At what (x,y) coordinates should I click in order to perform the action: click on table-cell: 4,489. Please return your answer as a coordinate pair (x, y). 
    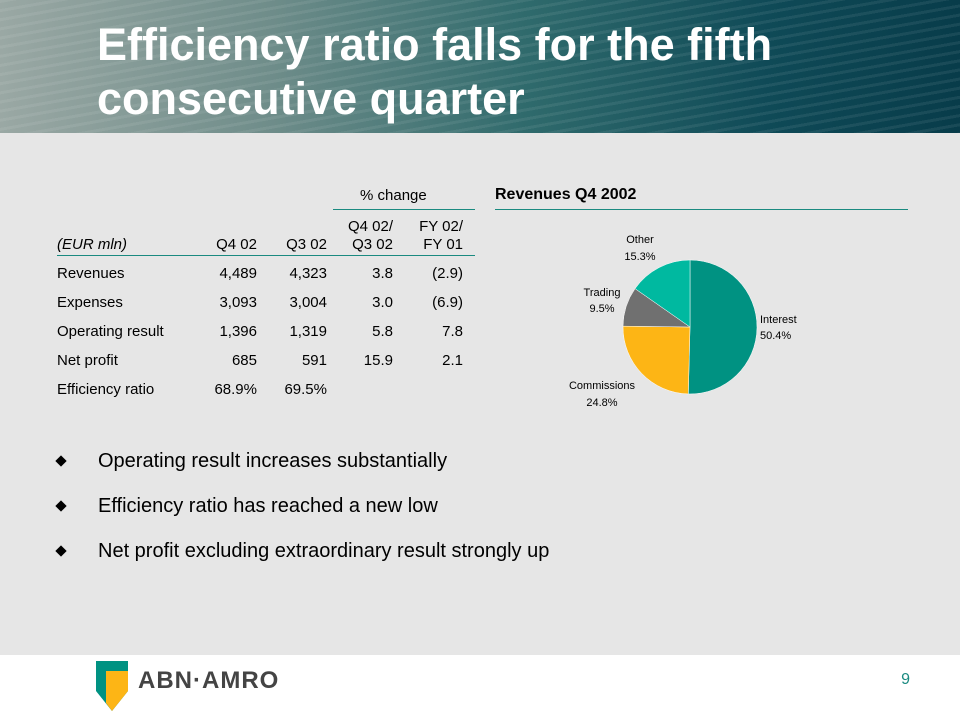
    Looking at the image, I should click on (238, 273).